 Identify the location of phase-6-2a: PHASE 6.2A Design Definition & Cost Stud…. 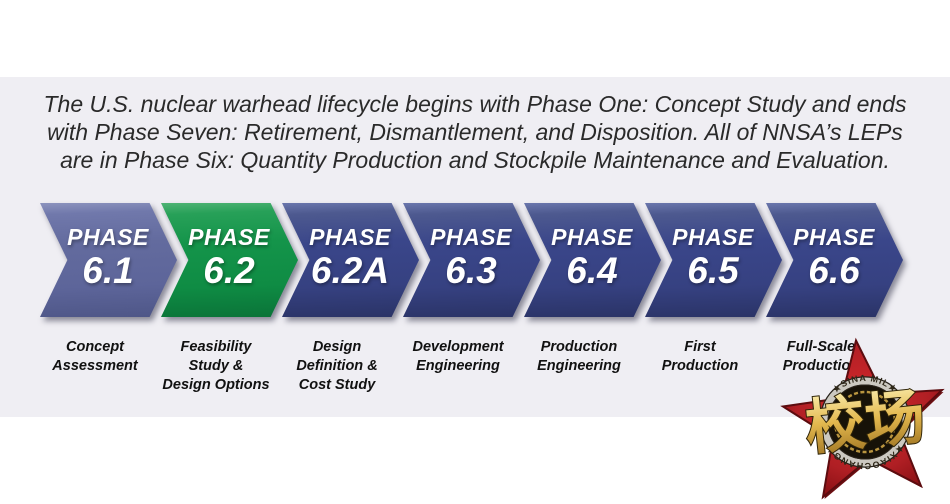
(350, 313).